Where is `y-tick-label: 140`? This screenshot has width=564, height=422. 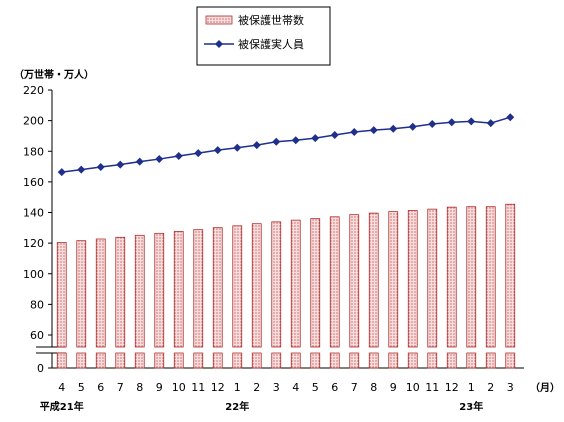
y-tick-label: 140 is located at coordinates (33, 213).